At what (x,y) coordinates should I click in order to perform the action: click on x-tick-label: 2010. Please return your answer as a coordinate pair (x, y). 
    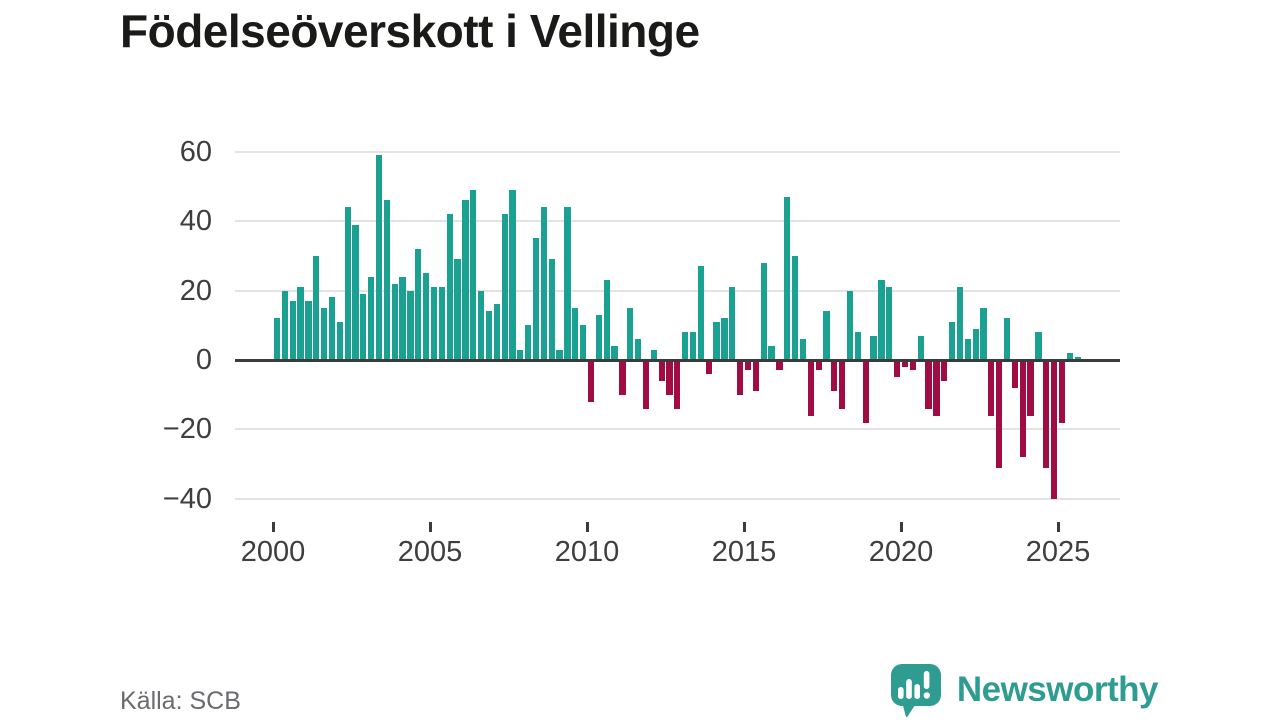
    Looking at the image, I should click on (587, 552).